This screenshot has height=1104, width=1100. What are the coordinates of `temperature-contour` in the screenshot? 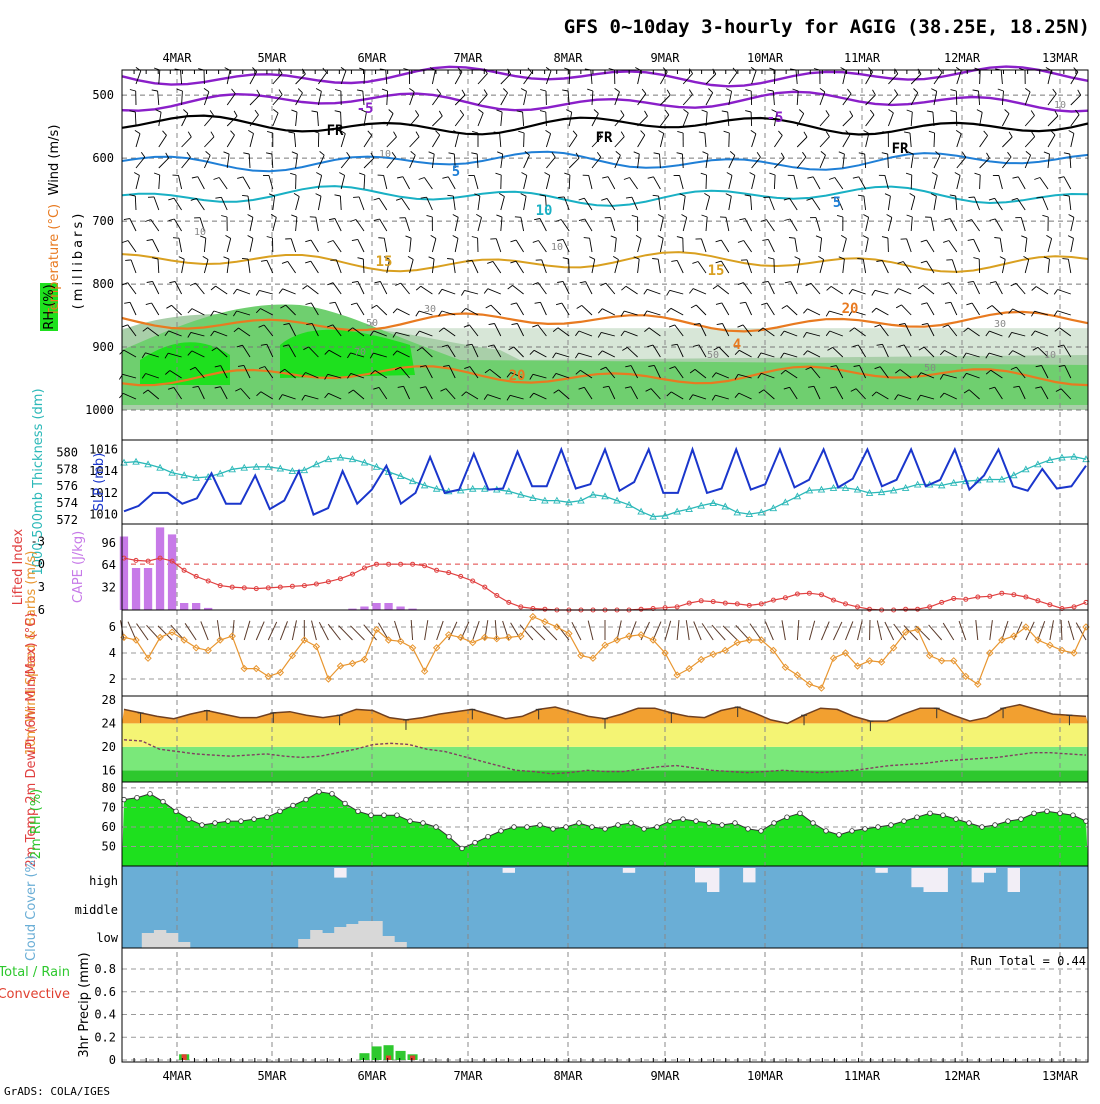 It's located at (605, 196).